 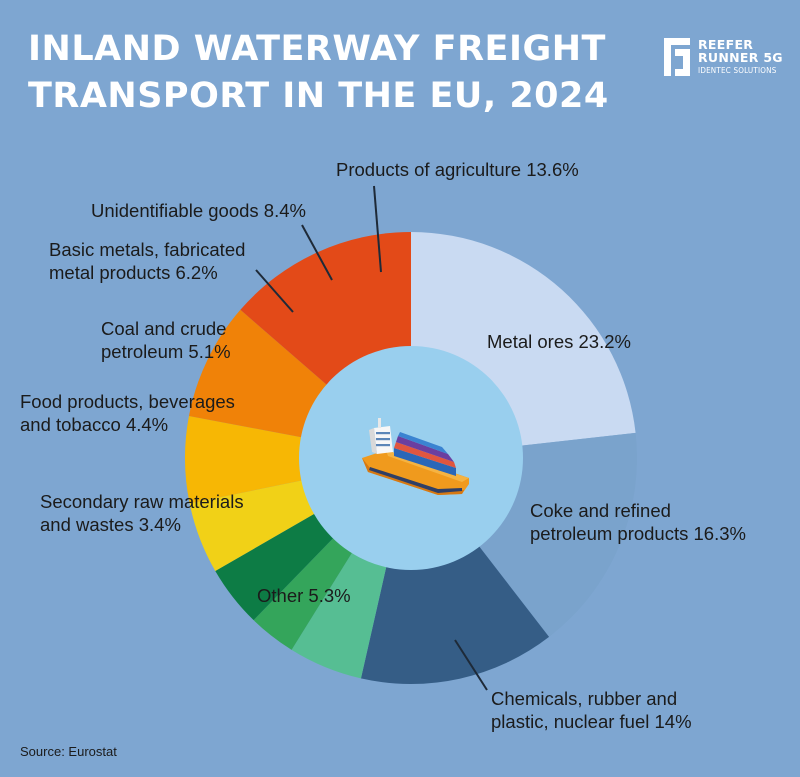 I want to click on slice-basic-metals, so click(x=297, y=459).